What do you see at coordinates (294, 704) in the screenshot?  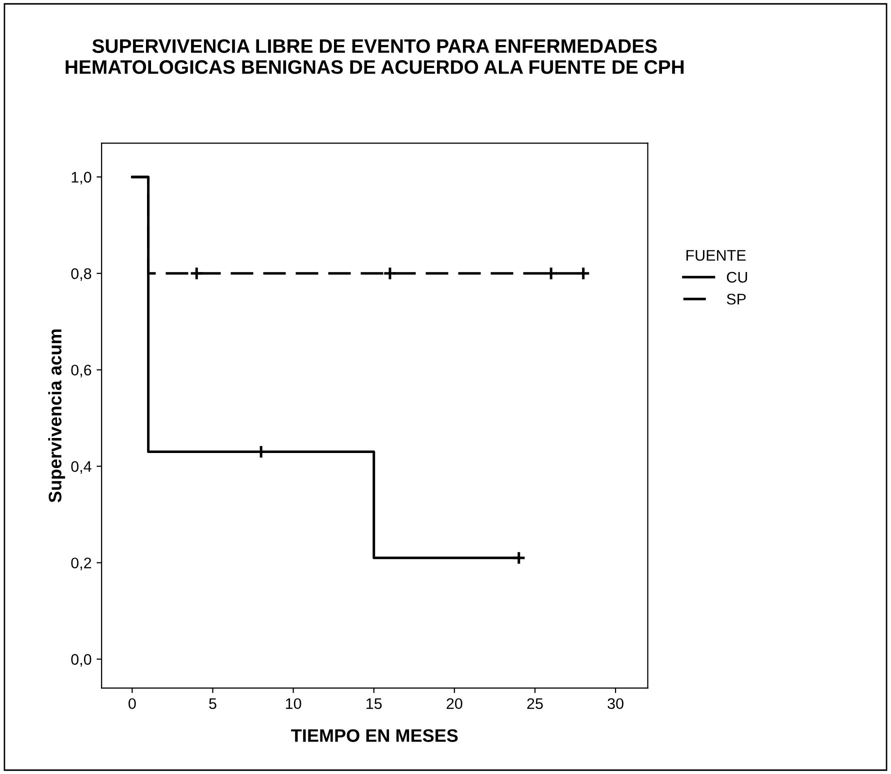 I see `x-tick-label: 10` at bounding box center [294, 704].